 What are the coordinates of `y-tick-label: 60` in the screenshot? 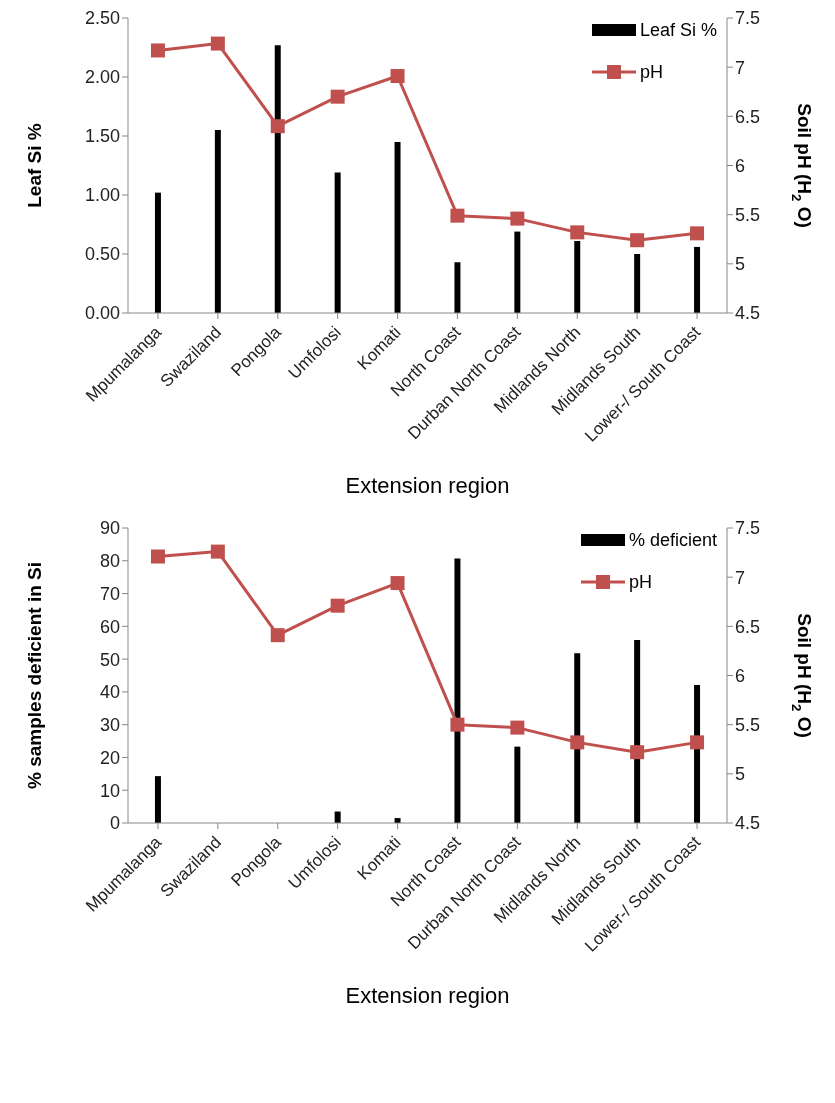 It's located at (109, 626).